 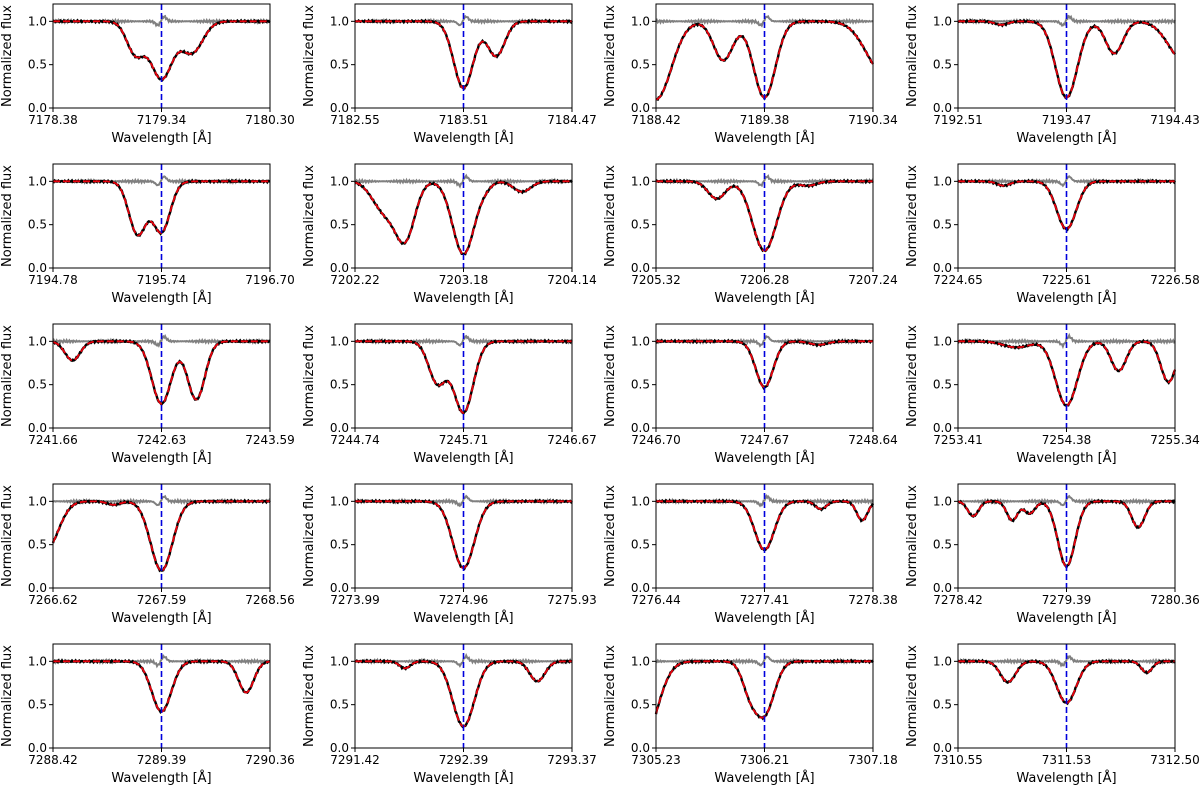 I want to click on x-tick-label: 7225.61, so click(x=1067, y=280).